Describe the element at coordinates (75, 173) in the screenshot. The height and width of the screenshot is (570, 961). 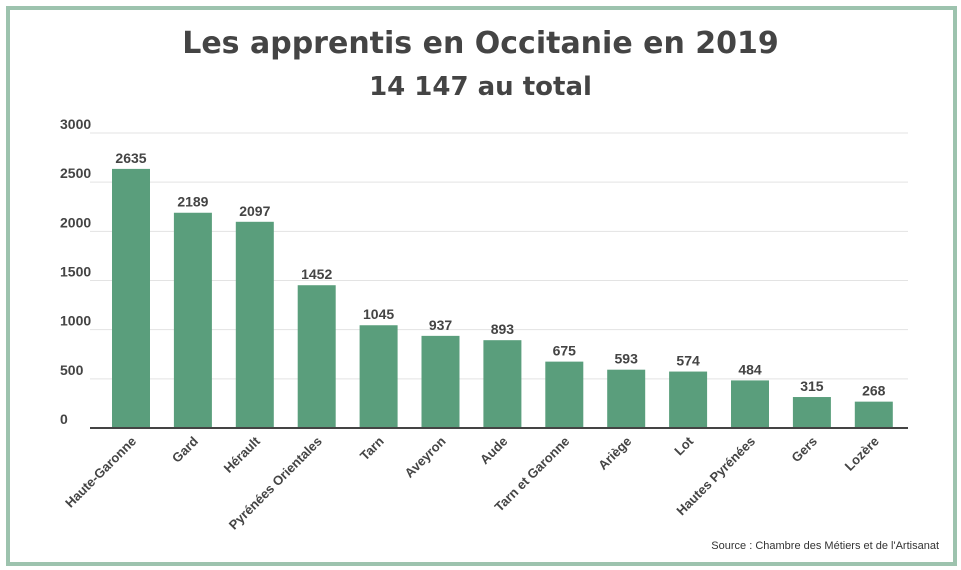
I see `y-tick-label: 2500` at that location.